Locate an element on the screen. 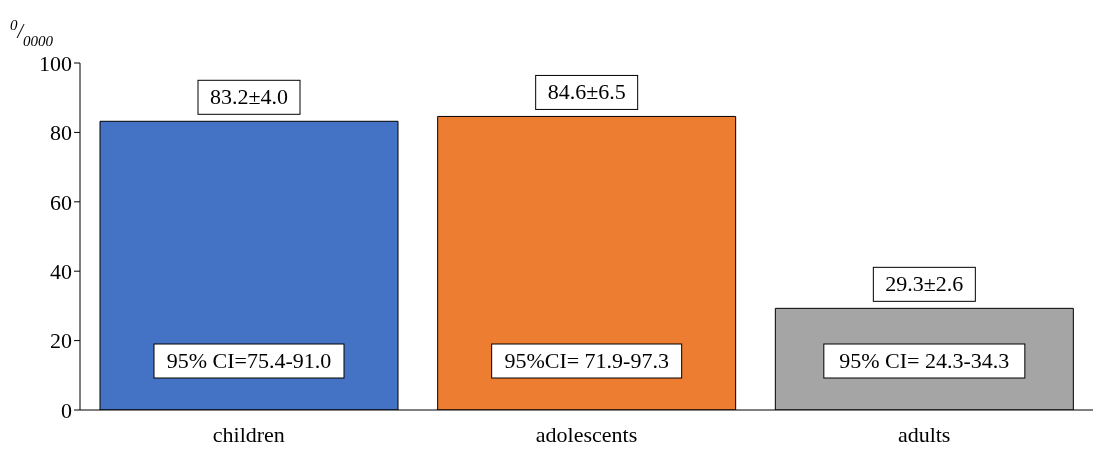 This screenshot has height=452, width=1093. annotation: 95% CI=75.4-91.0 is located at coordinates (249, 360).